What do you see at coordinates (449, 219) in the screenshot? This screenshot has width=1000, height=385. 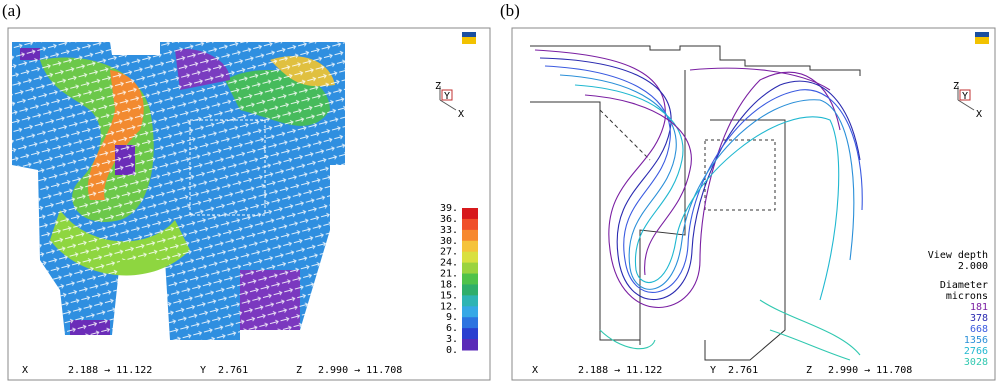 I see `colorbar-label: 36.` at bounding box center [449, 219].